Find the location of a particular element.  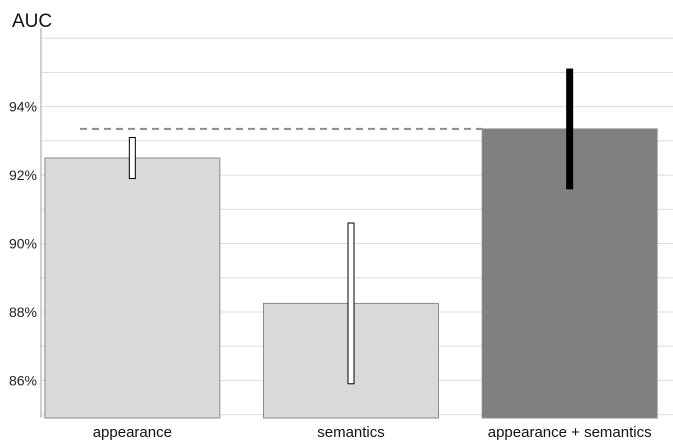

y-tick-label: 86% is located at coordinates (23, 380).